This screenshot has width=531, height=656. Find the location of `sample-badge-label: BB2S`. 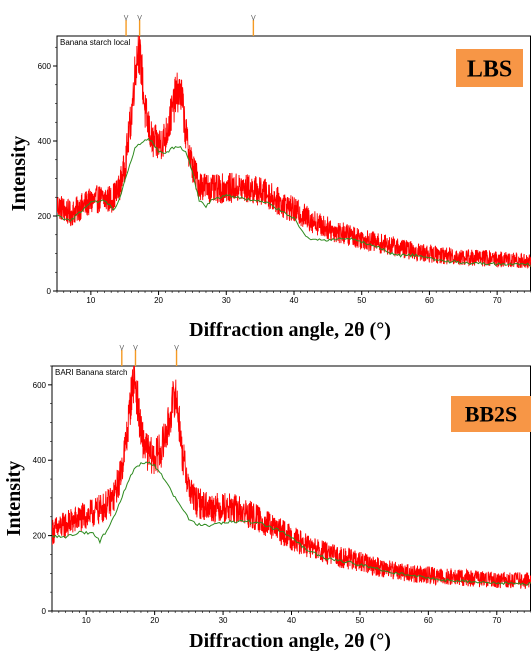

sample-badge-label: BB2S is located at coordinates (491, 414).